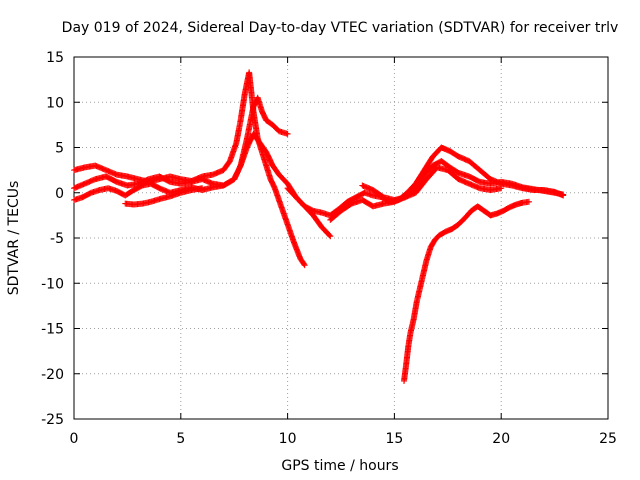 This screenshot has width=640, height=480. Describe the element at coordinates (55, 103) in the screenshot. I see `y-tick-label: 10` at that location.